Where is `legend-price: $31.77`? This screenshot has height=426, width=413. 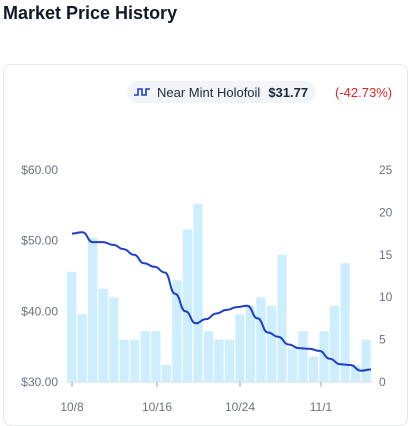 legend-price: $31.77 is located at coordinates (288, 92).